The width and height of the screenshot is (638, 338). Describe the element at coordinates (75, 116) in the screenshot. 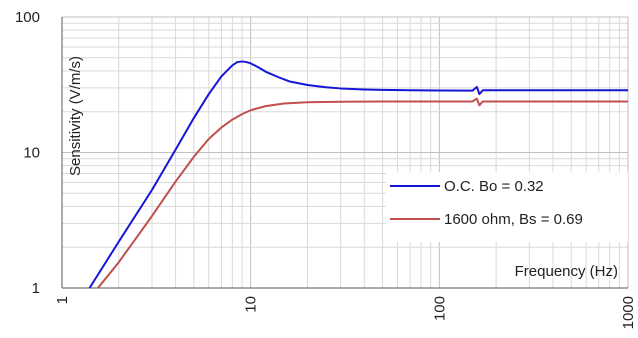

I see `y-axis-label: Sensitivity (V/m/s)` at that location.